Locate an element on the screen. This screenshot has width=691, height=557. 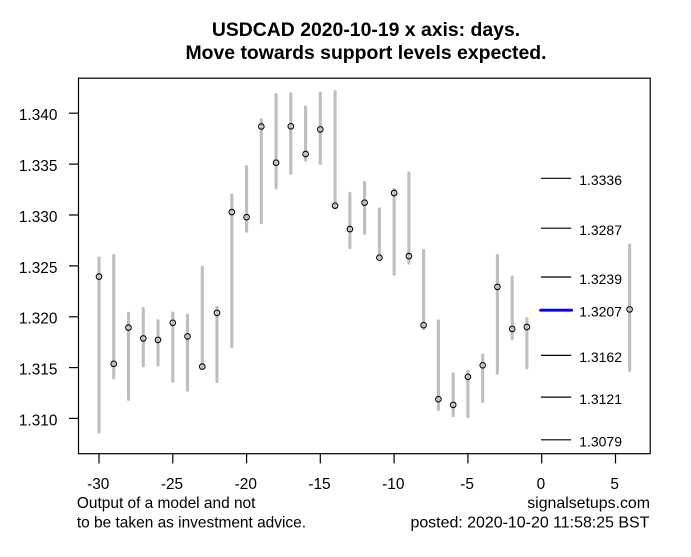
svg-text: signalsetups.com is located at coordinates (588, 503).